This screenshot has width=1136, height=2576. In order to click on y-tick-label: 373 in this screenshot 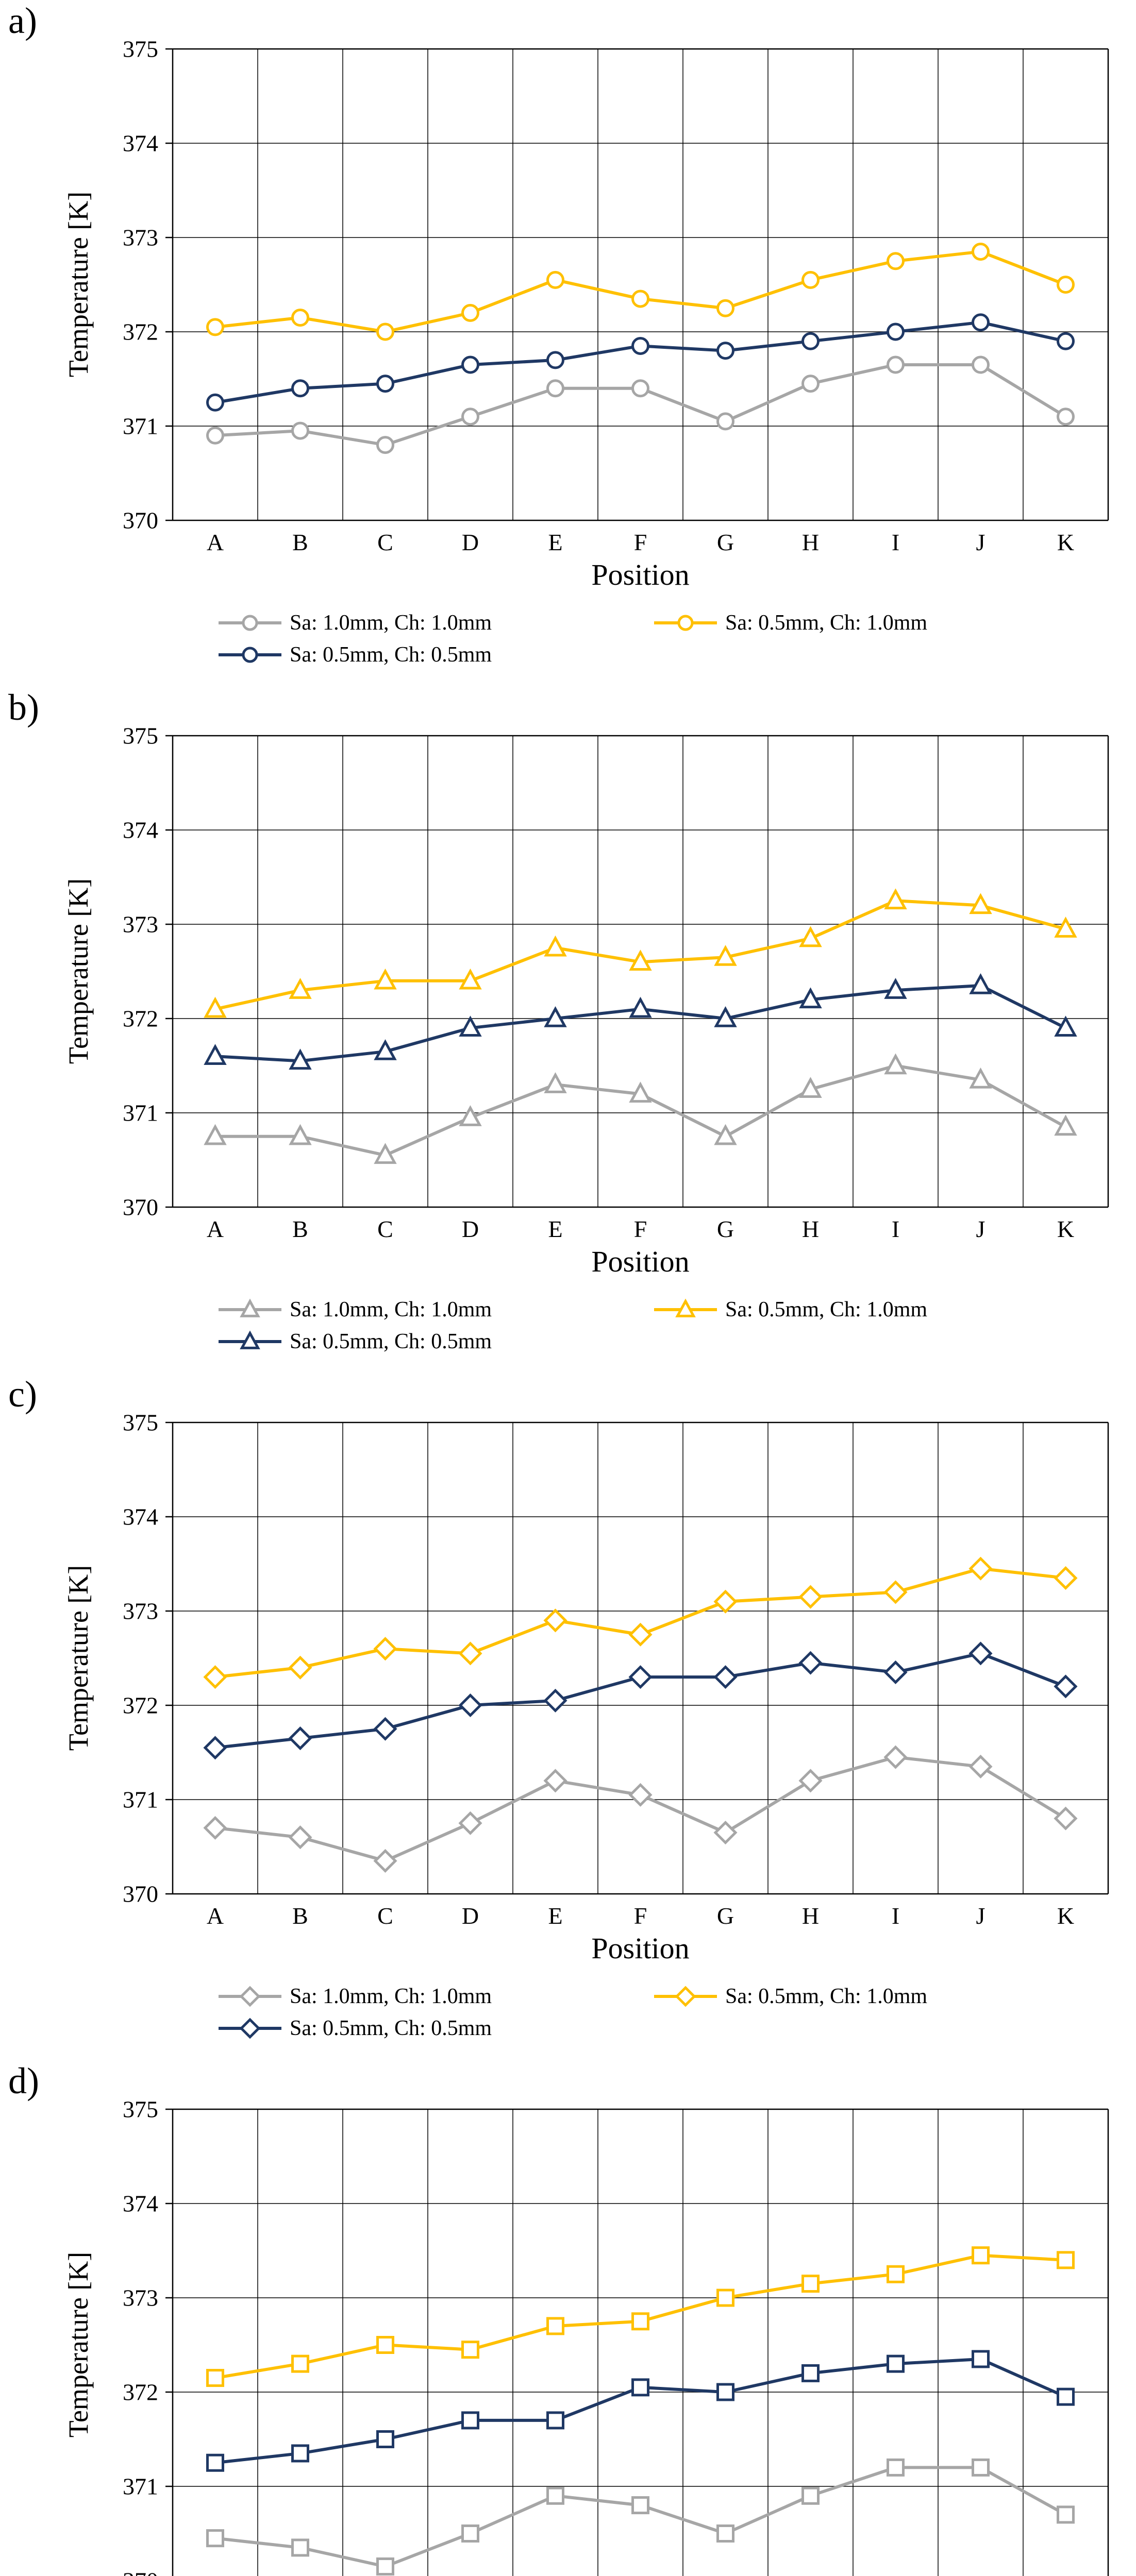, I will do `click(140, 238)`.